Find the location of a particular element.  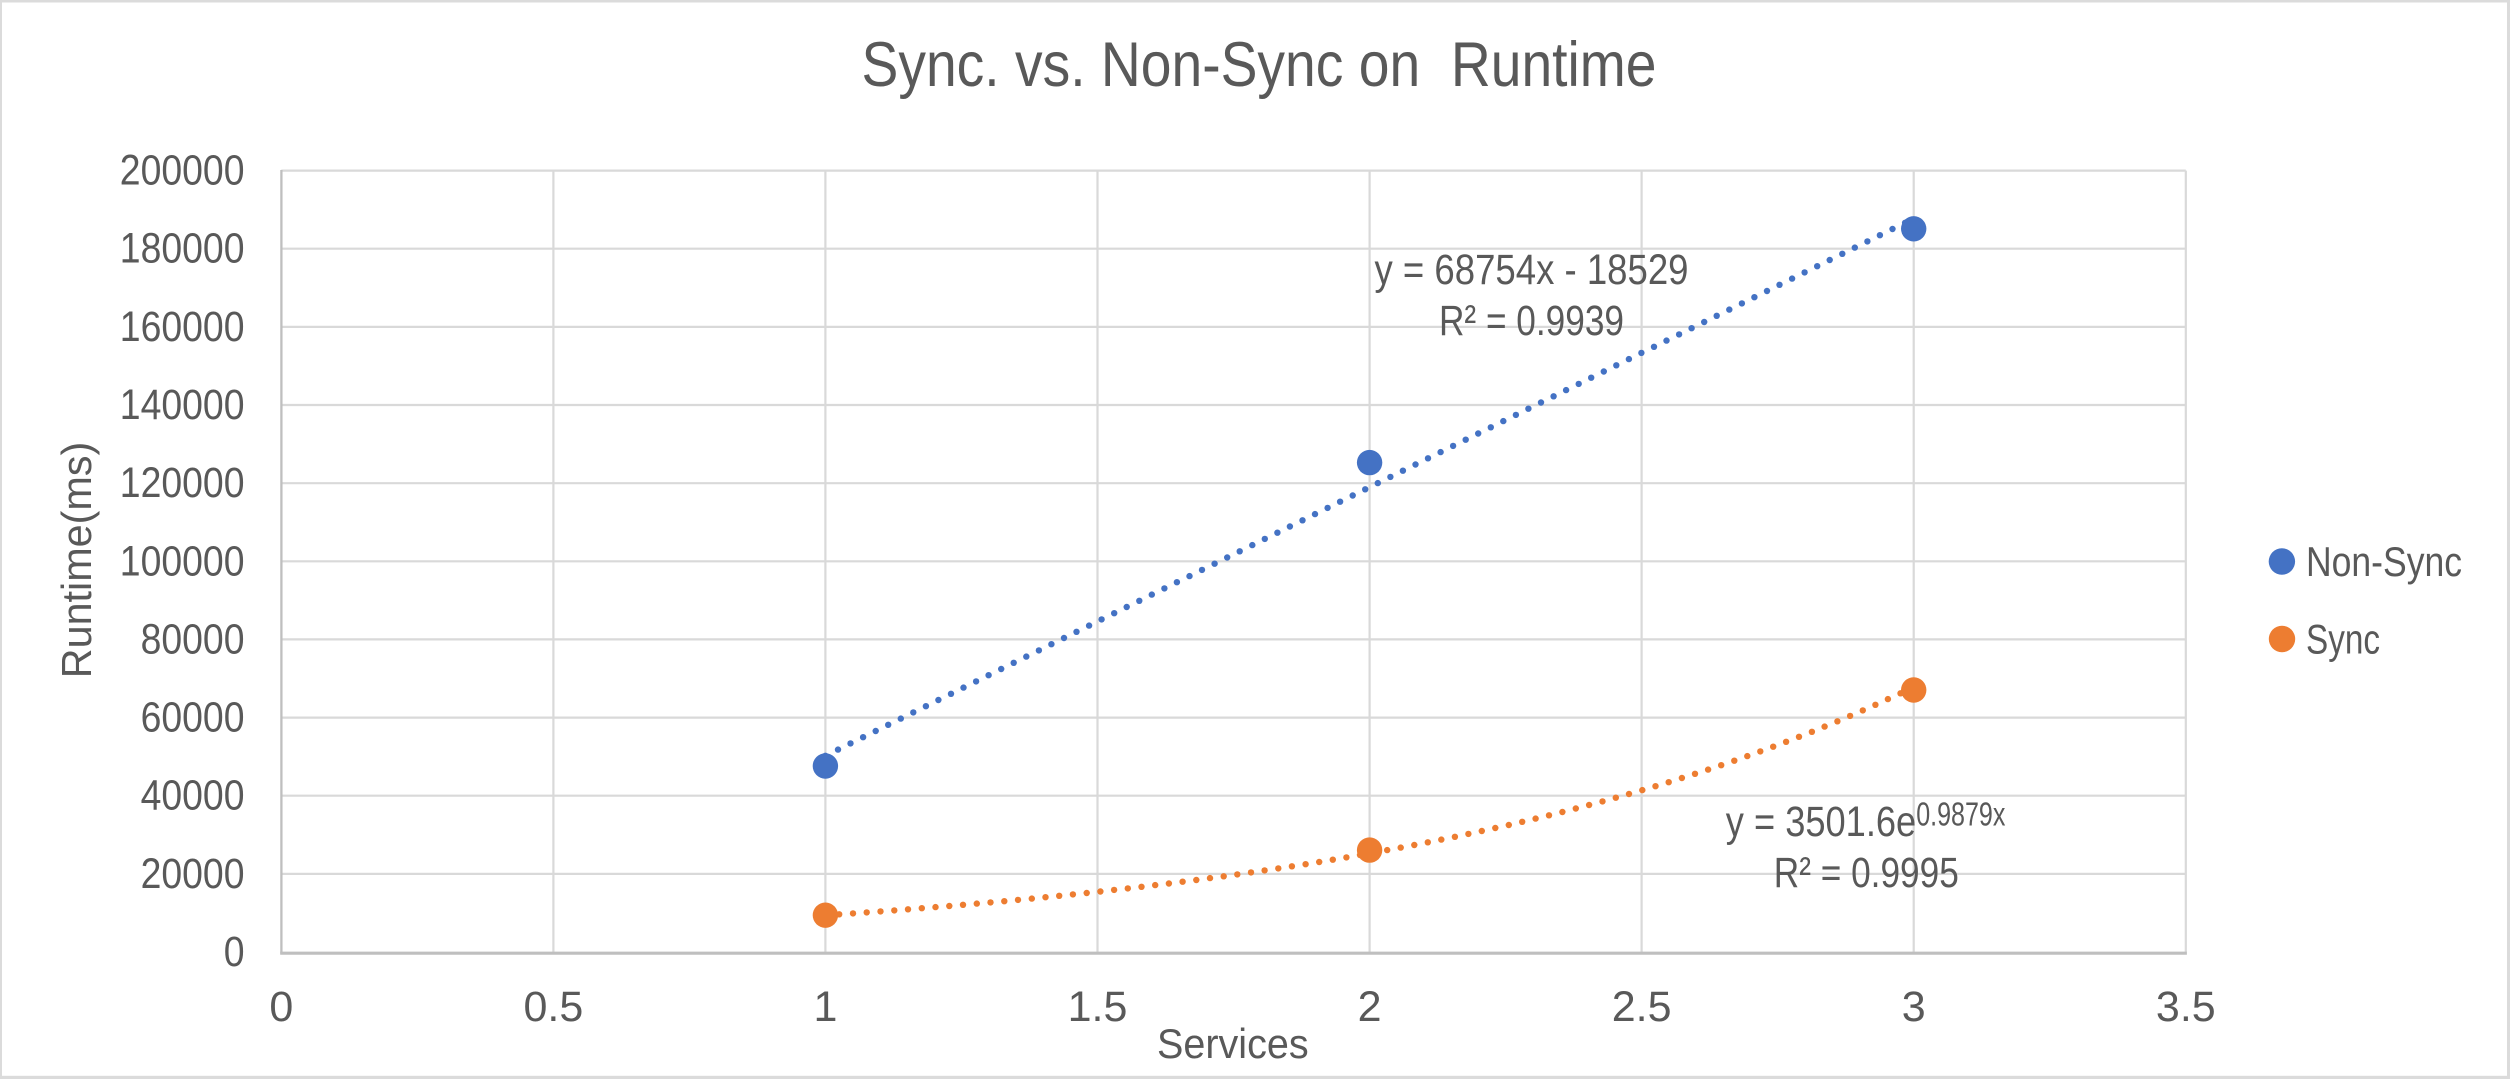

svg-text: 60000 is located at coordinates (193, 718).